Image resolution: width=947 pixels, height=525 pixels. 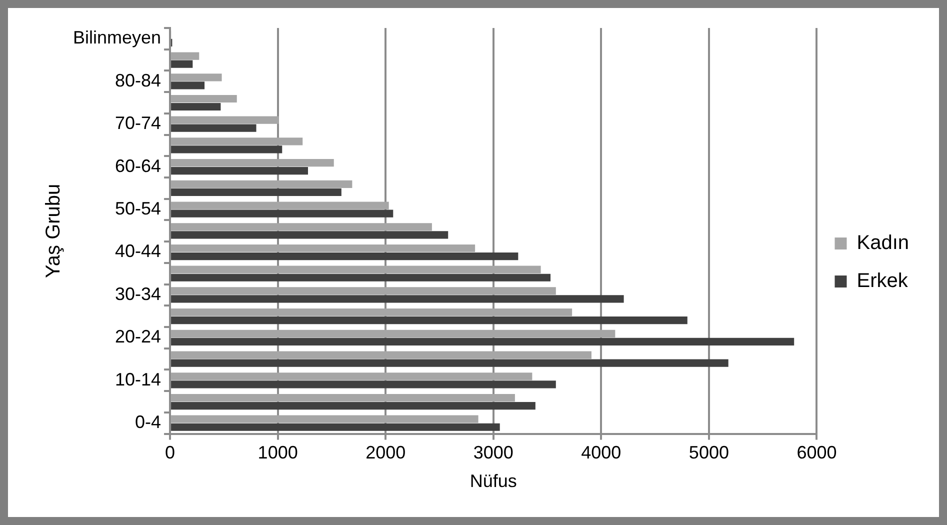 What do you see at coordinates (882, 281) in the screenshot?
I see `legend-label: Erkek` at bounding box center [882, 281].